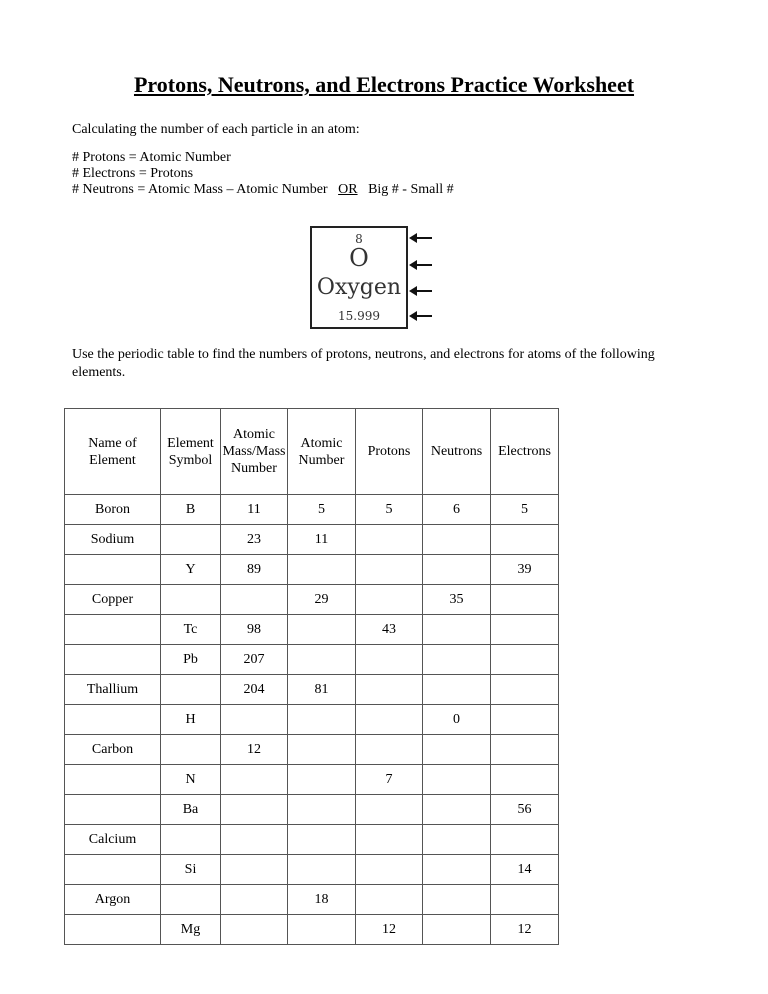 The height and width of the screenshot is (994, 768). What do you see at coordinates (190, 929) in the screenshot?
I see `table-cell: Mg` at bounding box center [190, 929].